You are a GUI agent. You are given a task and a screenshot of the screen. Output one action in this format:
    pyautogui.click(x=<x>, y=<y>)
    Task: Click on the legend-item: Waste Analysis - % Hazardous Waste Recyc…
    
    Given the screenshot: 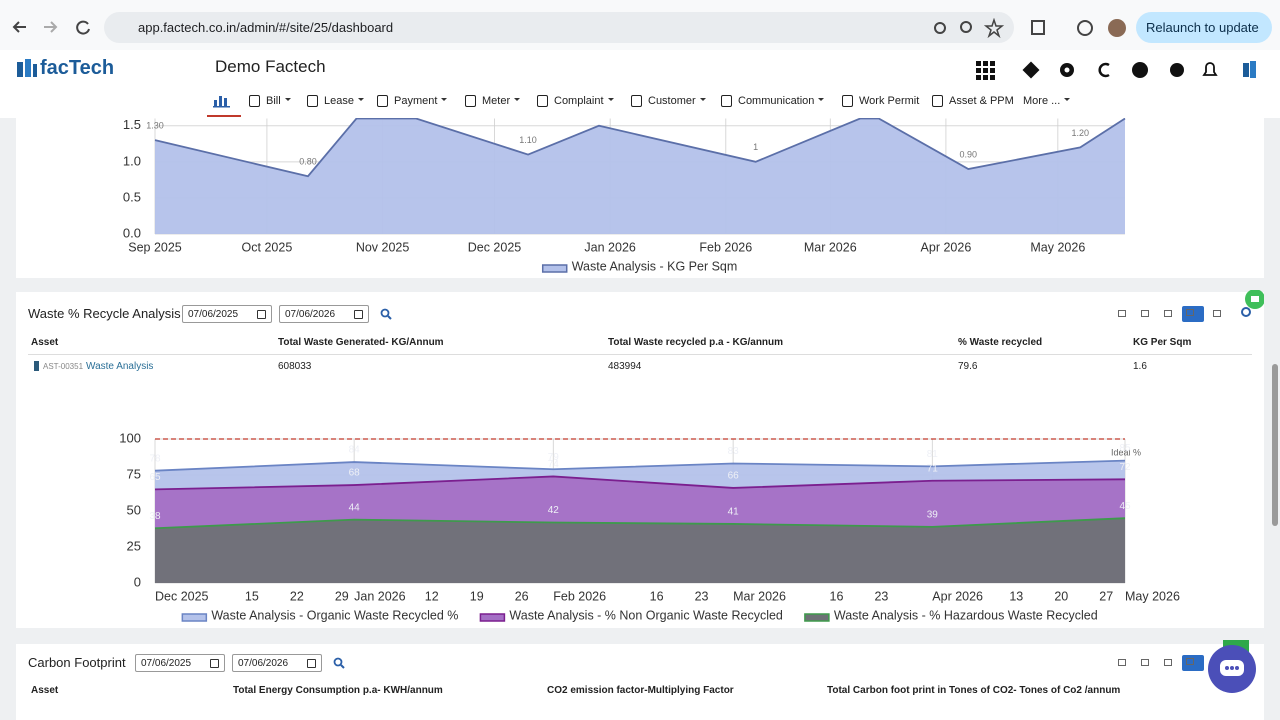 What is the action you would take?
    pyautogui.click(x=951, y=615)
    